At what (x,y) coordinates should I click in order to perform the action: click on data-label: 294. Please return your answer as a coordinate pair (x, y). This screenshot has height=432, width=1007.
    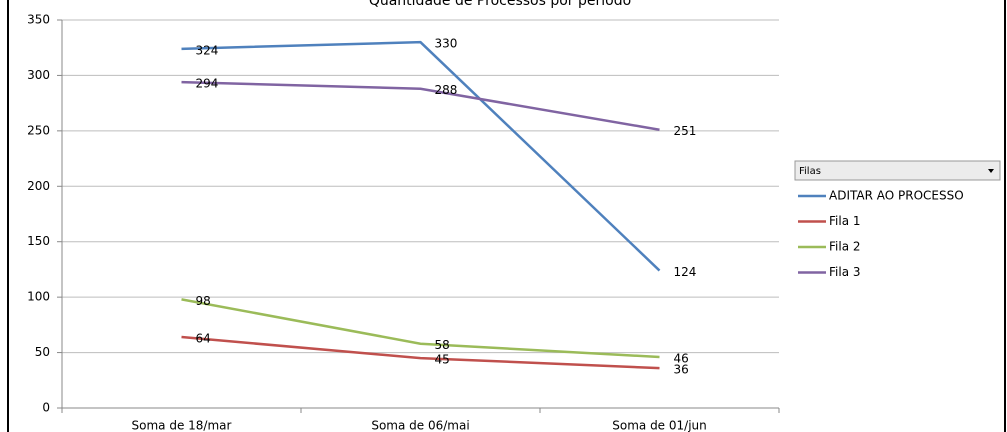
    Looking at the image, I should click on (207, 84).